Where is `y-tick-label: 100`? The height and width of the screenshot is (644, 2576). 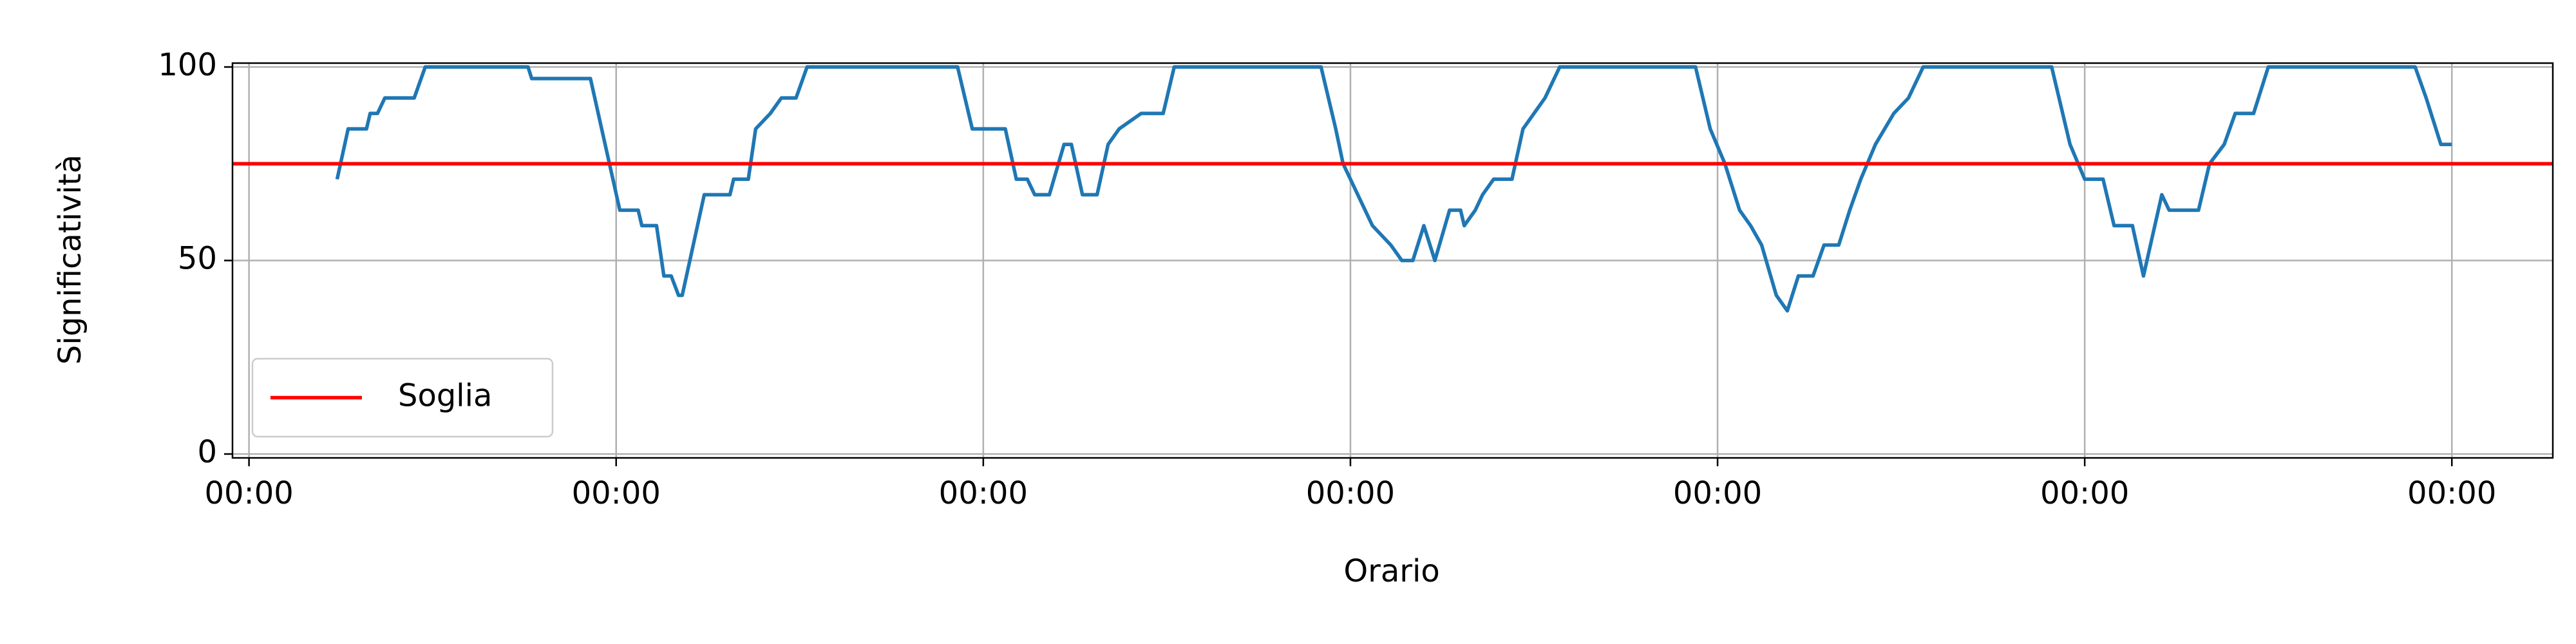 y-tick-label: 100 is located at coordinates (187, 65).